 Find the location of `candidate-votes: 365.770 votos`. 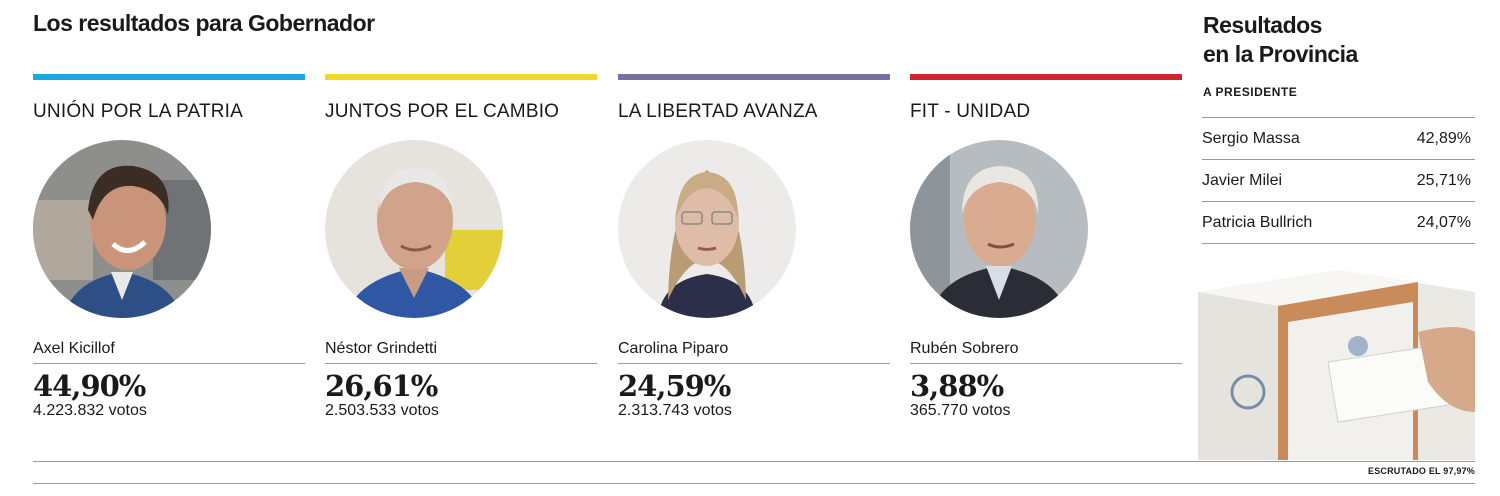

candidate-votes: 365.770 votos is located at coordinates (960, 410).